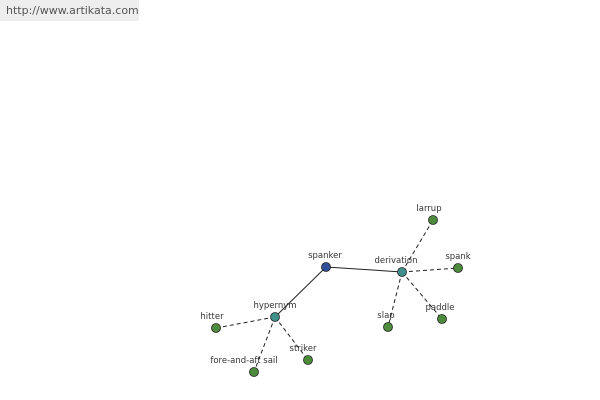  I want to click on node-label: slap, so click(385, 316).